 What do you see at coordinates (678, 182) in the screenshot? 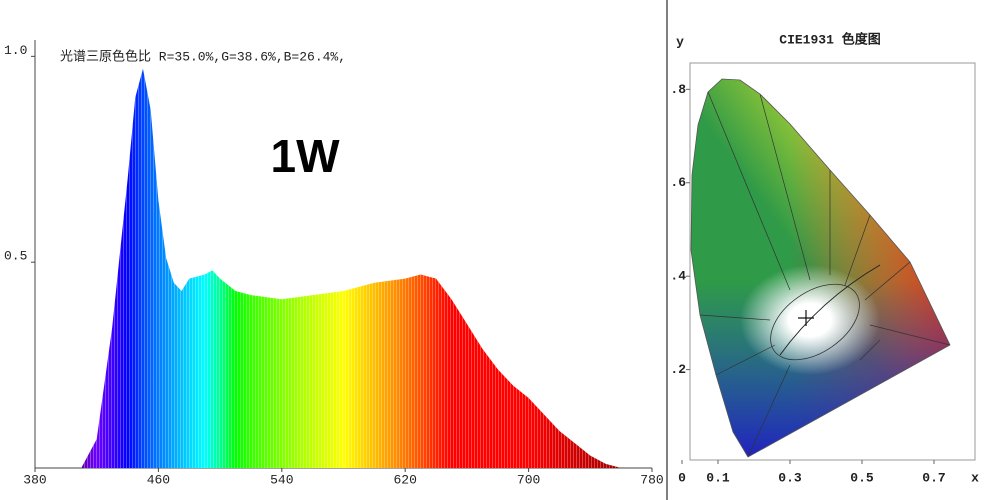
I see `y-tick-label: .6` at bounding box center [678, 182].